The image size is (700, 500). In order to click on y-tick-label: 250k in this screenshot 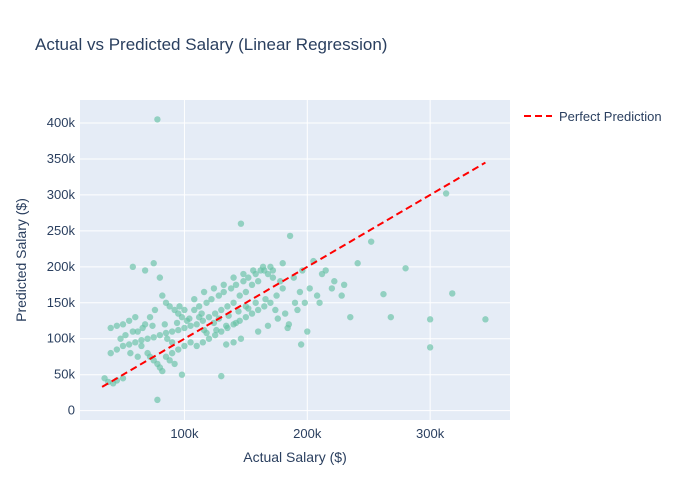, I will do `click(61, 230)`.